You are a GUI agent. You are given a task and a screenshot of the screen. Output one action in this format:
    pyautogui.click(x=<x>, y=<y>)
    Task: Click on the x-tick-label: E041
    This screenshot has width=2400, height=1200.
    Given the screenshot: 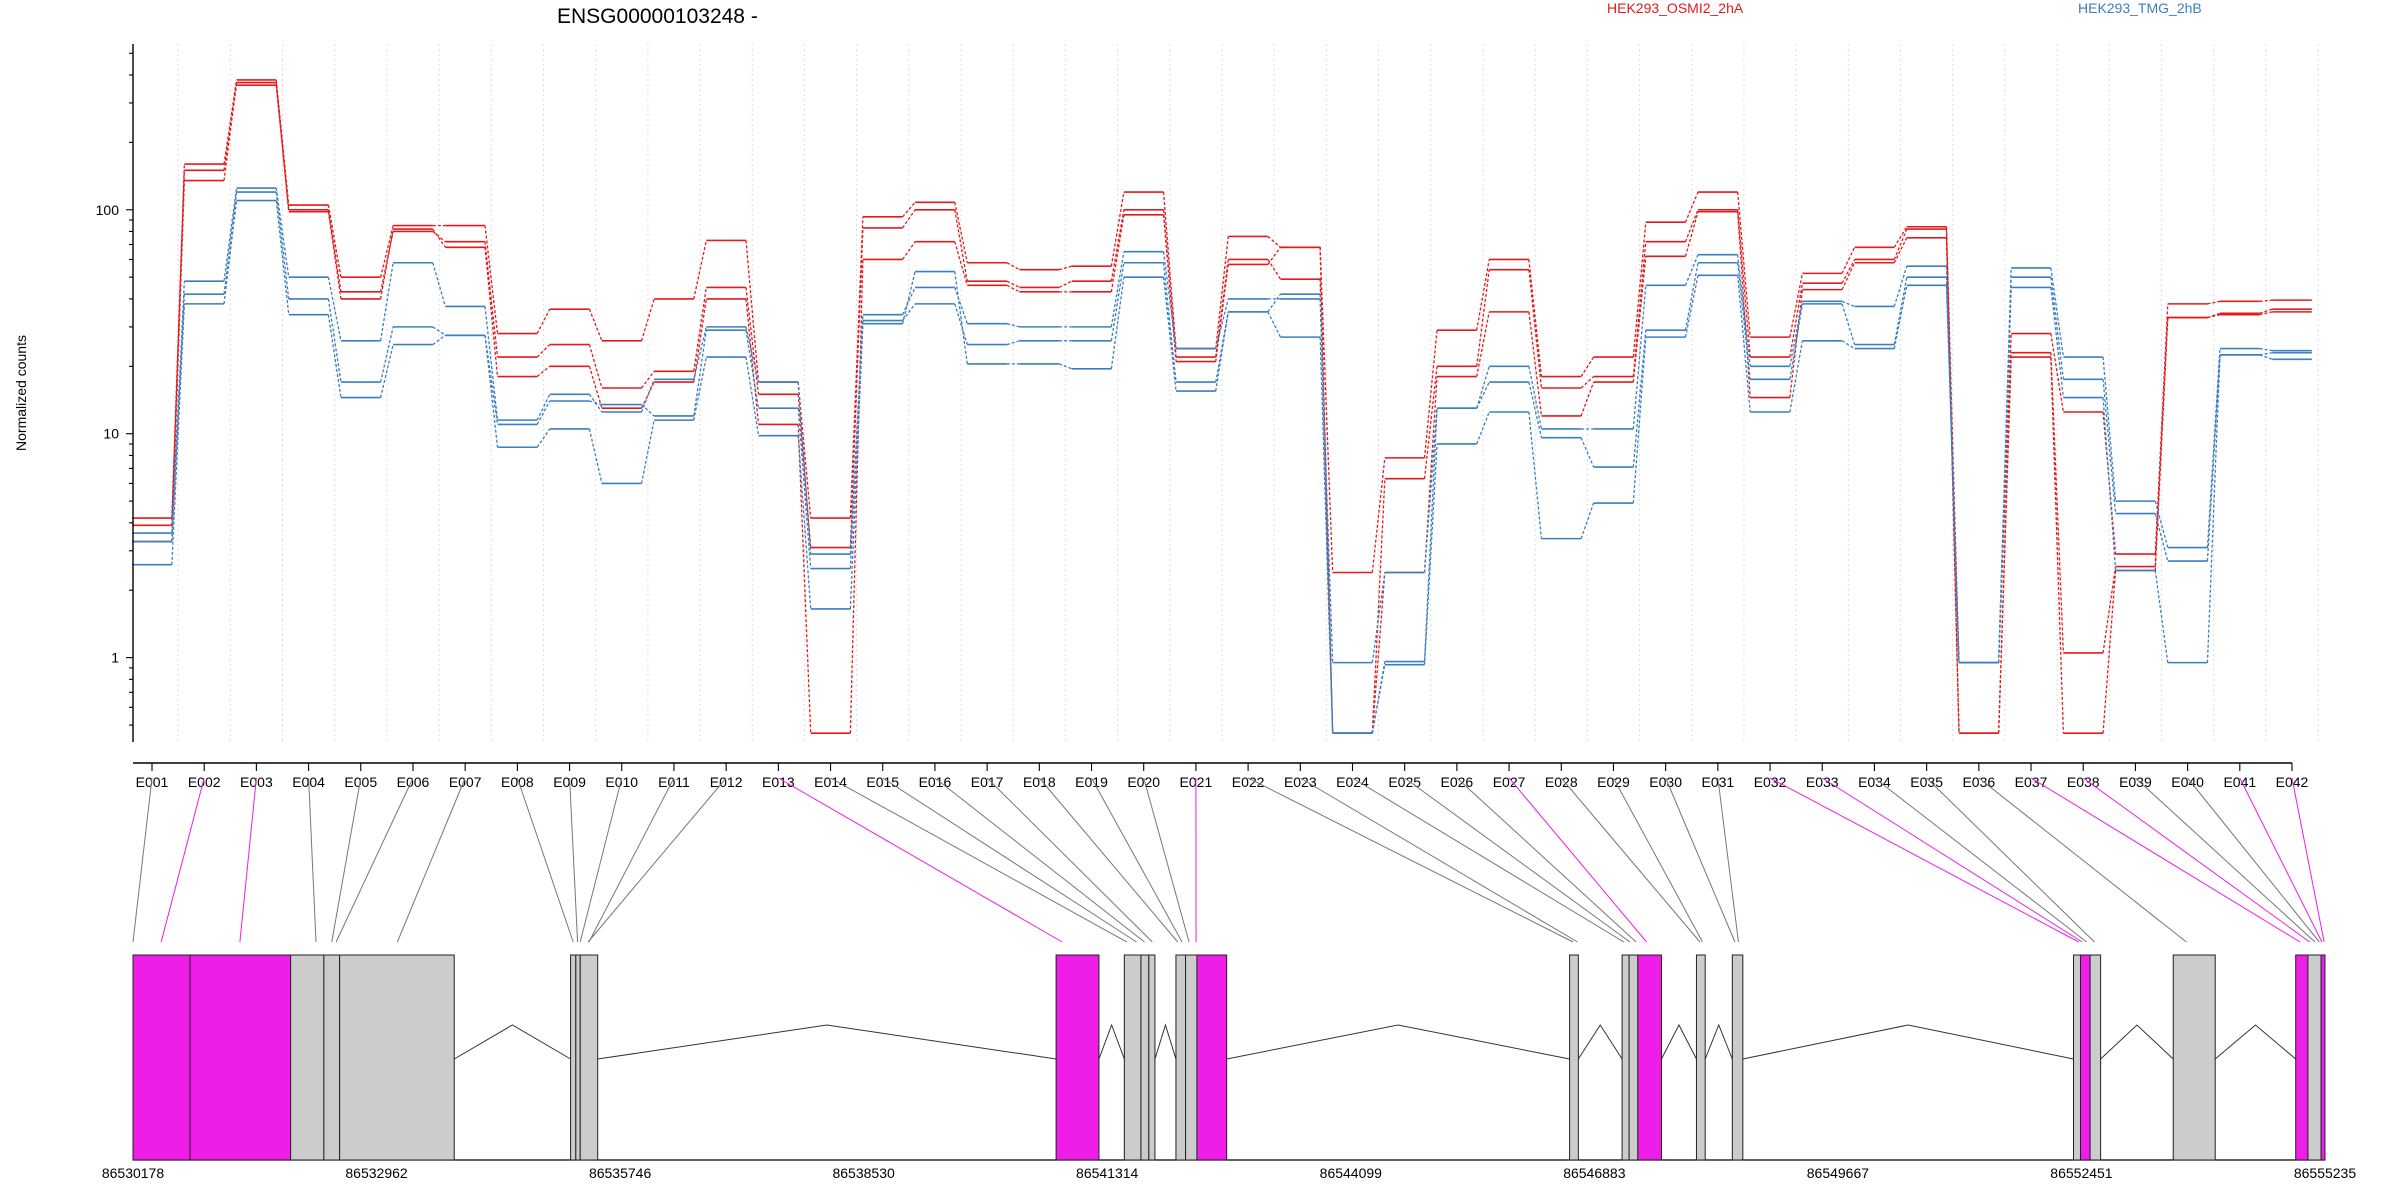 What is the action you would take?
    pyautogui.click(x=2239, y=782)
    